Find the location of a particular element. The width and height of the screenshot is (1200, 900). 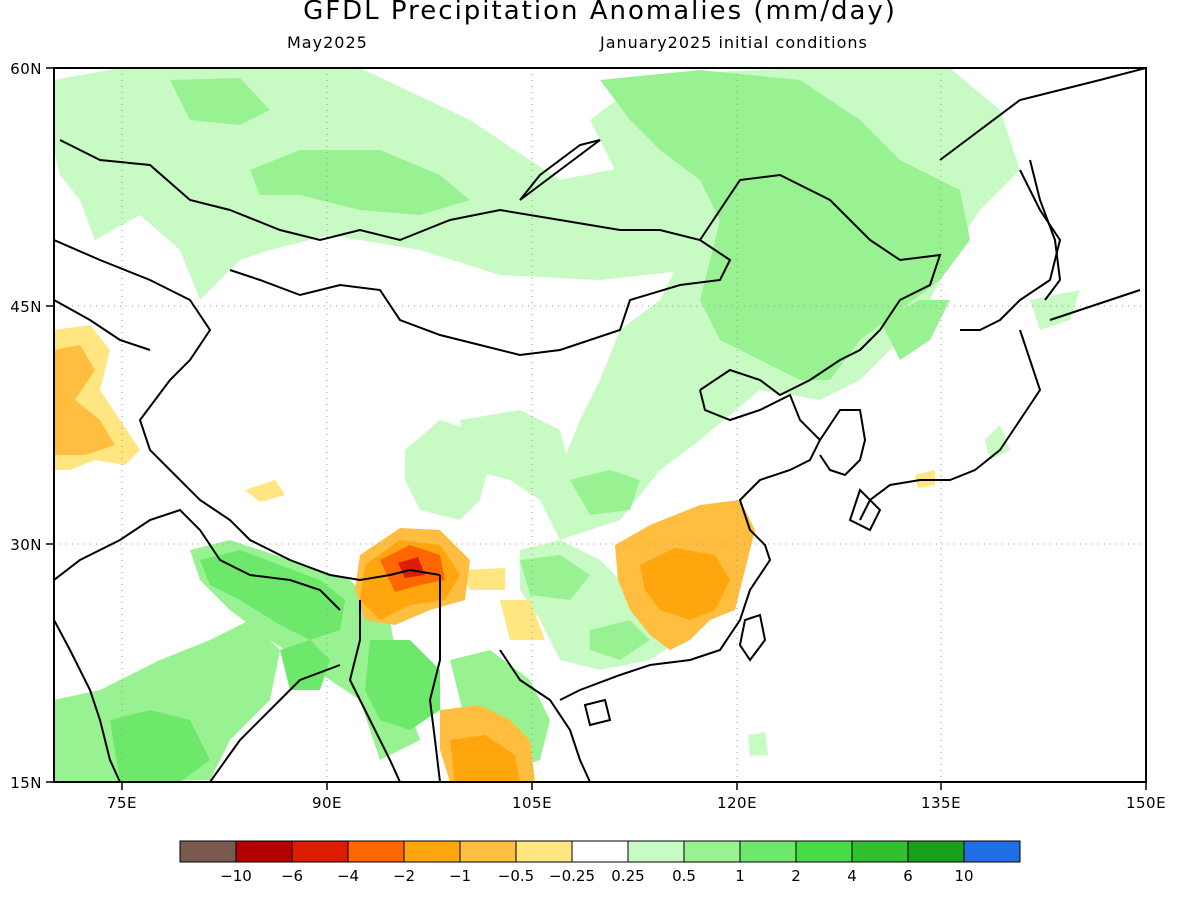

taiwan-wet is located at coordinates (758, 744).